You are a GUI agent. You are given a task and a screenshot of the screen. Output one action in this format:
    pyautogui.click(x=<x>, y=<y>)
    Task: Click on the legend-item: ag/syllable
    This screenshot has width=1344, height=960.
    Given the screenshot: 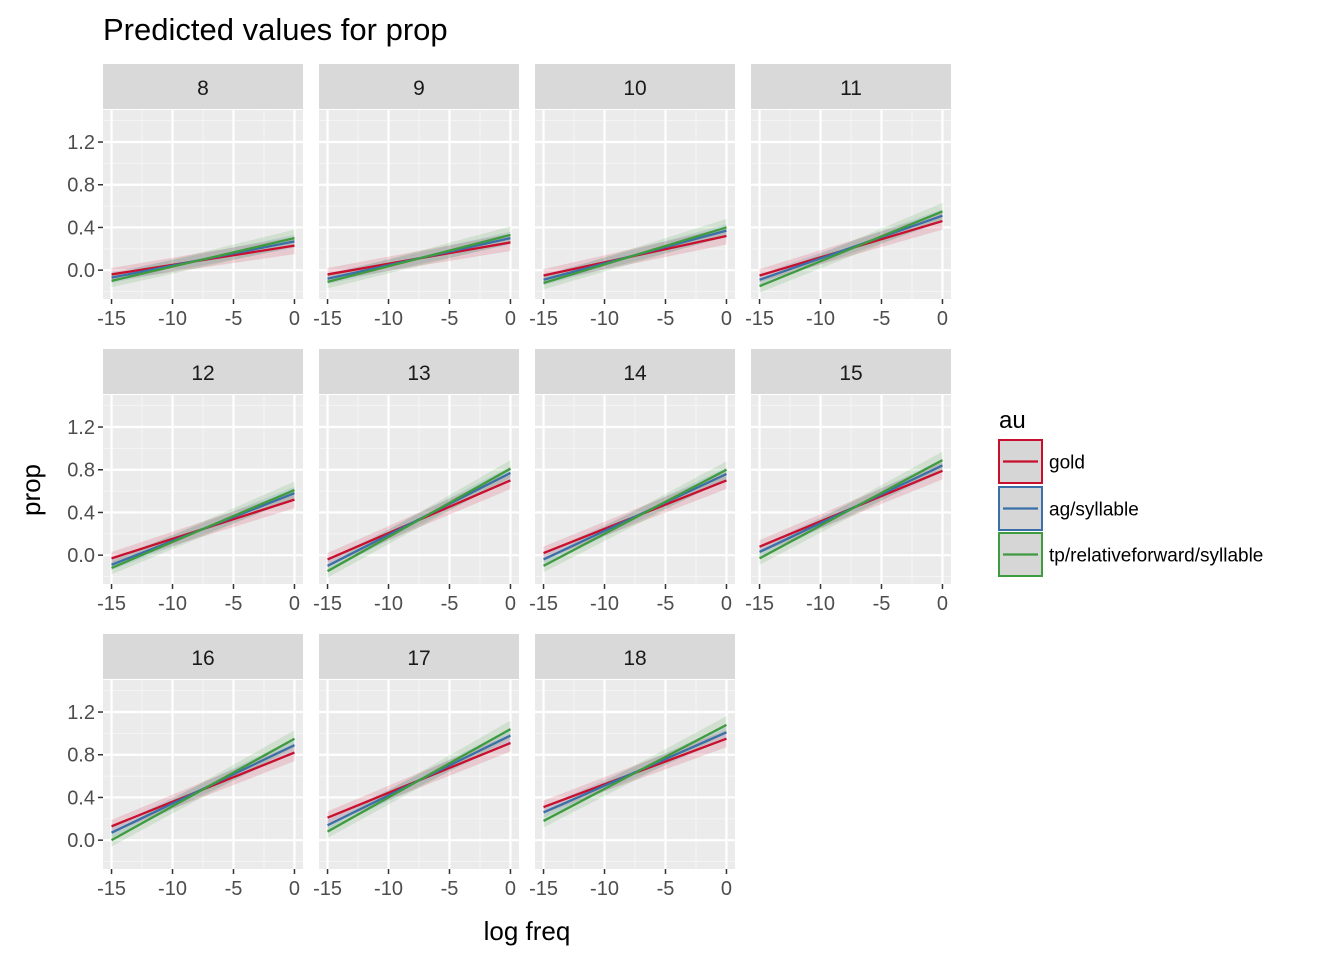 What is the action you would take?
    pyautogui.click(x=1068, y=508)
    